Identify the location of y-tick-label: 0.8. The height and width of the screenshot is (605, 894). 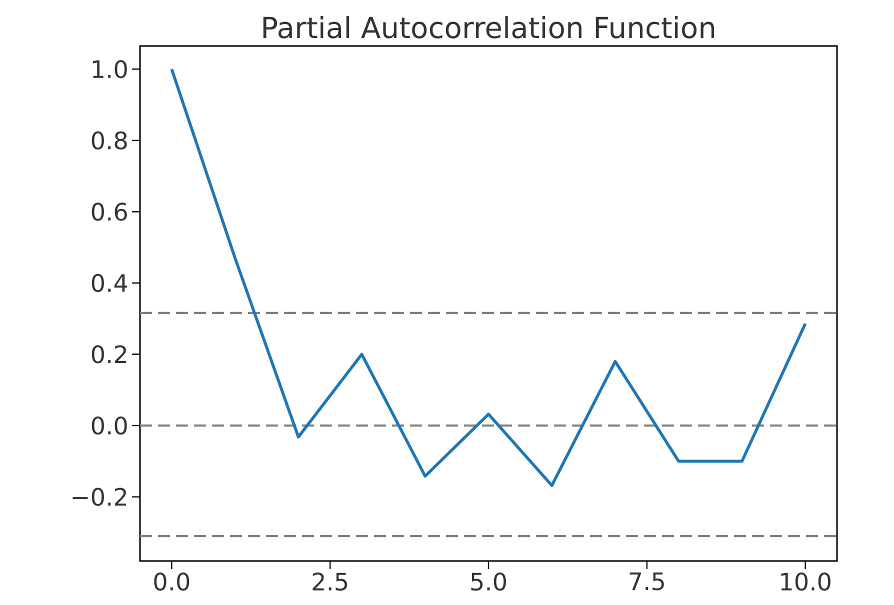
(109, 140).